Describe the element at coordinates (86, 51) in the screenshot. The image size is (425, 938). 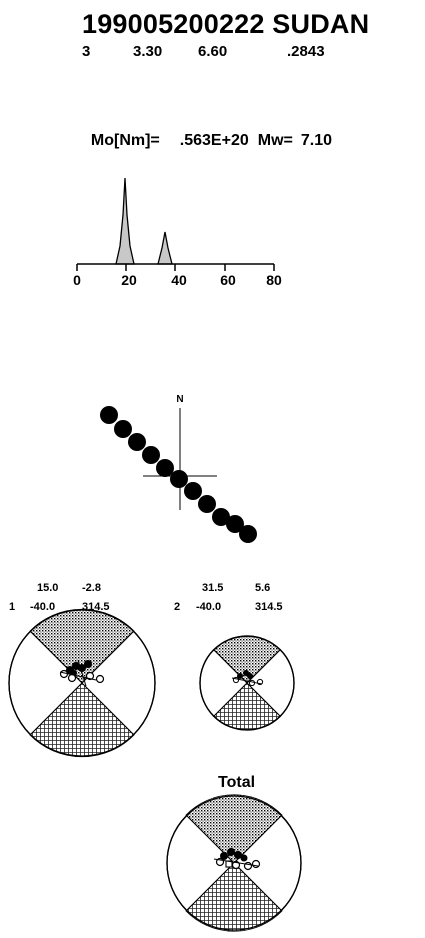
I see `param-count: 3` at that location.